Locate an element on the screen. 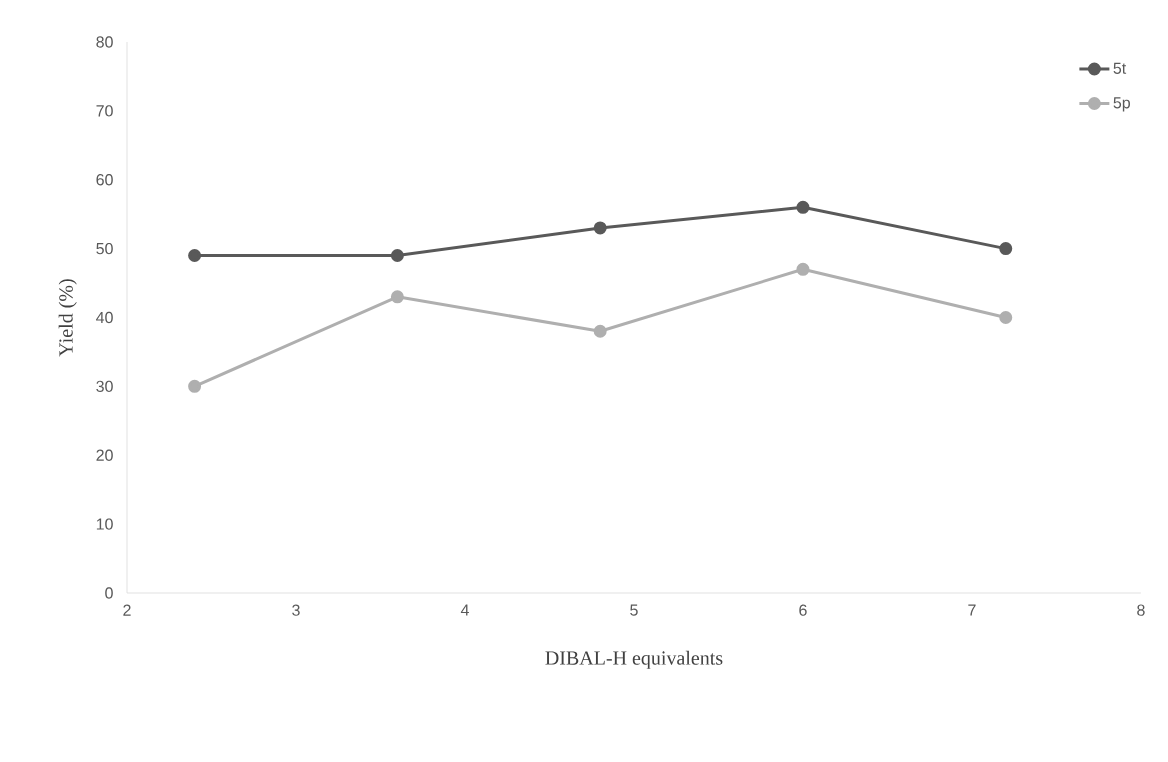  x-tick-label: 7 is located at coordinates (972, 610).